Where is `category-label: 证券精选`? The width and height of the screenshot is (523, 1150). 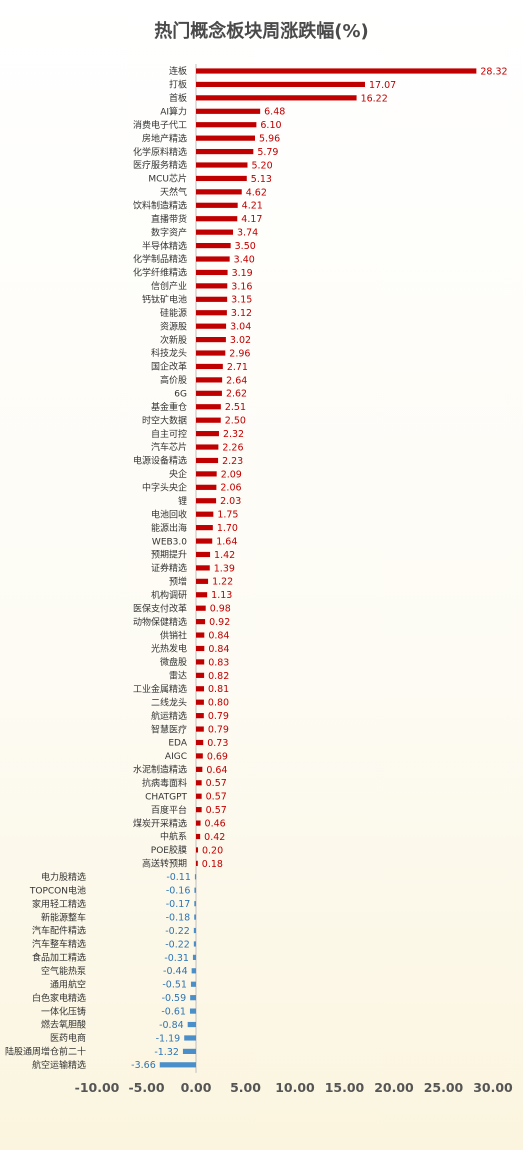 category-label: 证券精选 is located at coordinates (169, 568).